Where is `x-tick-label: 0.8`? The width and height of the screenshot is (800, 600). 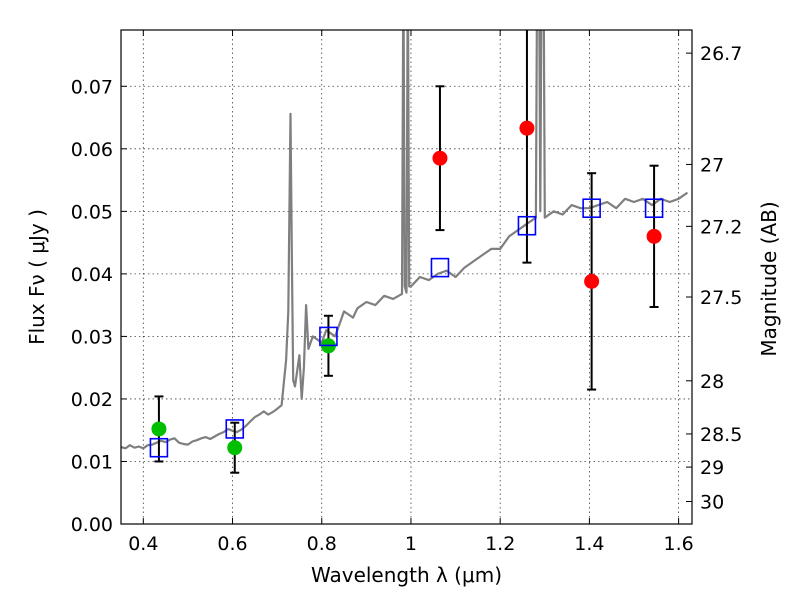 x-tick-label: 0.8 is located at coordinates (322, 544).